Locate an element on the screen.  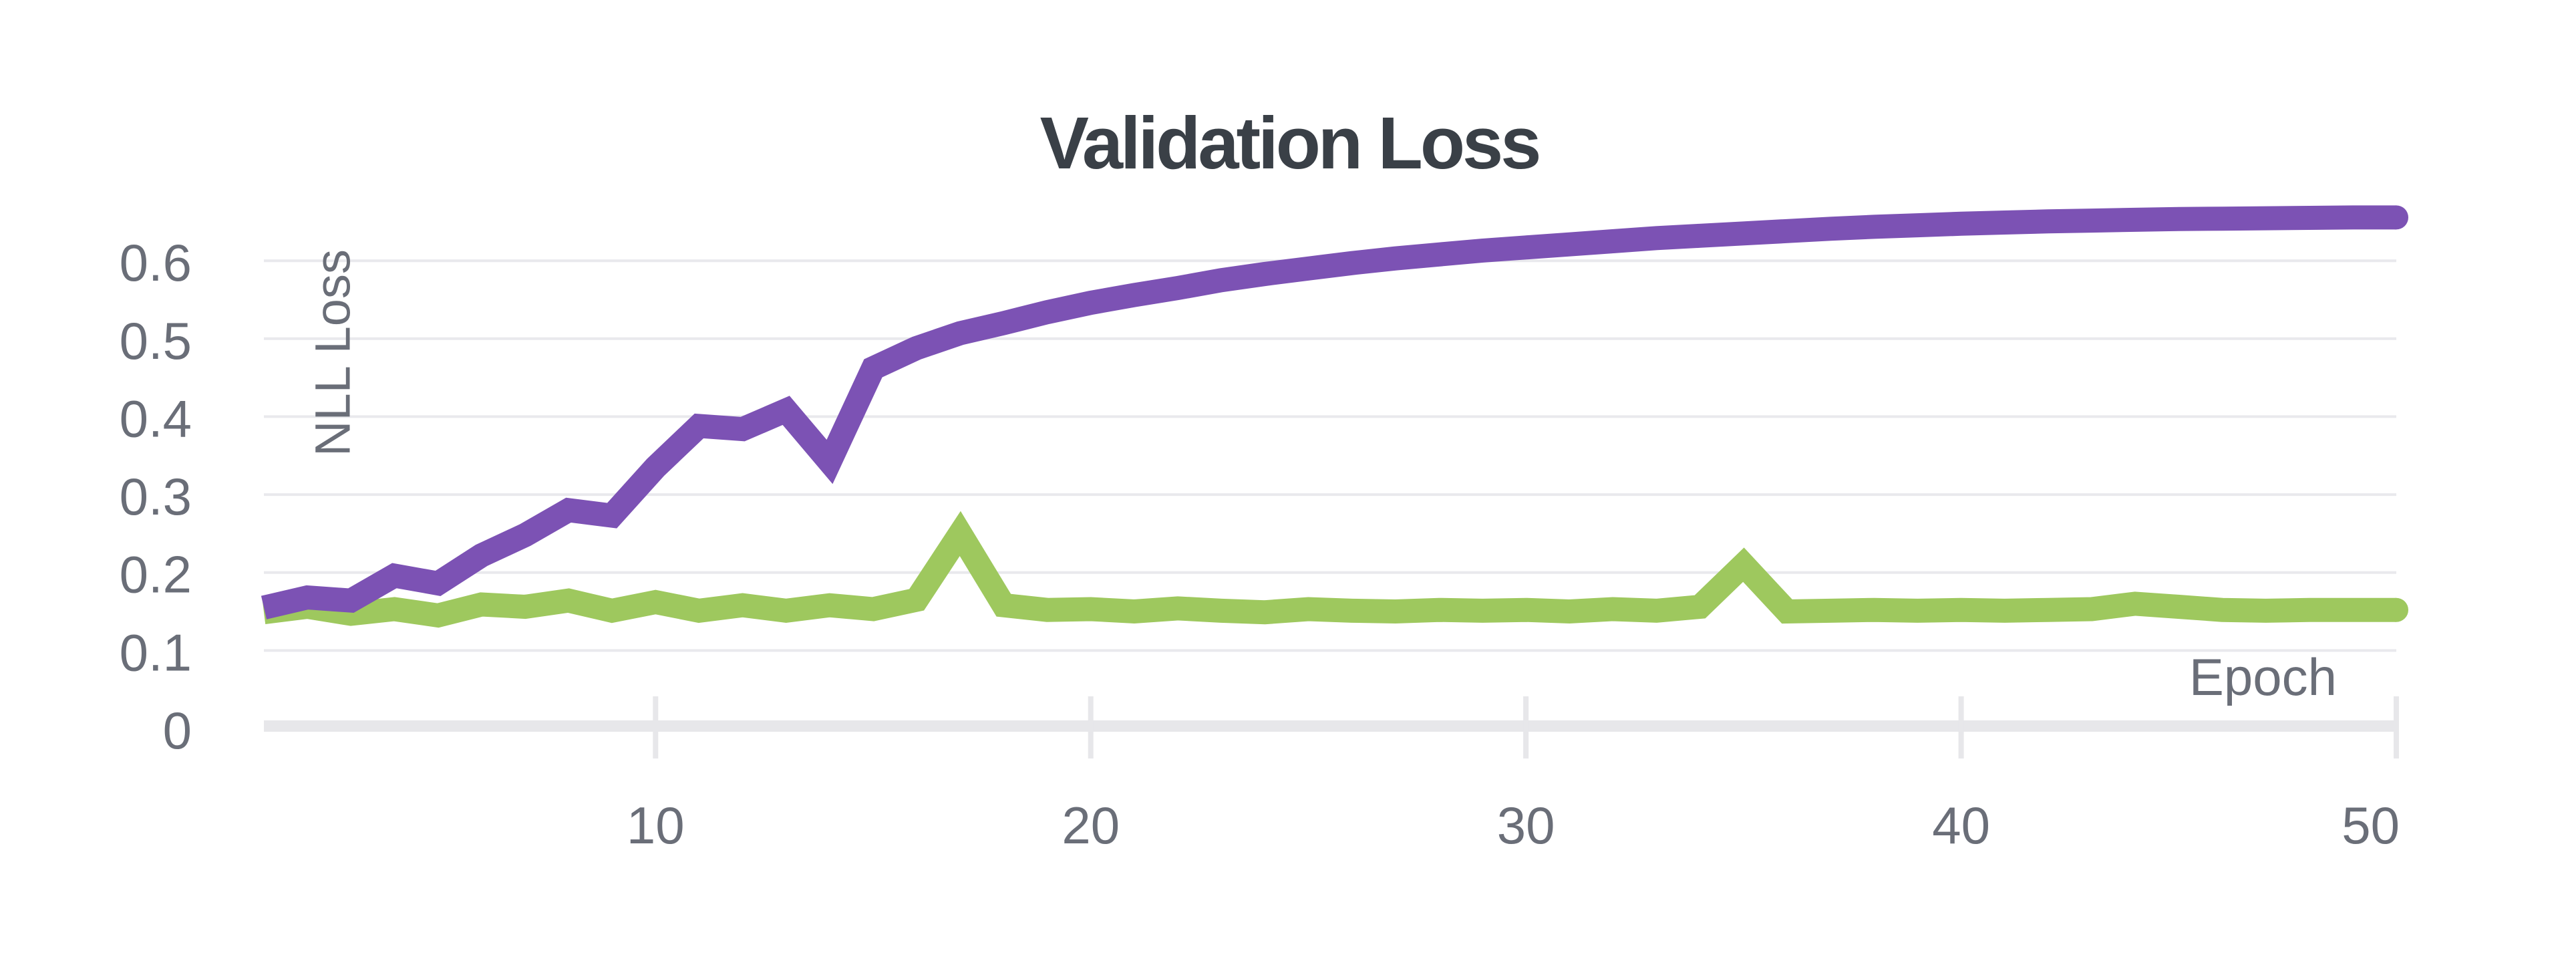
x-tick-label: 50 is located at coordinates (2371, 825).